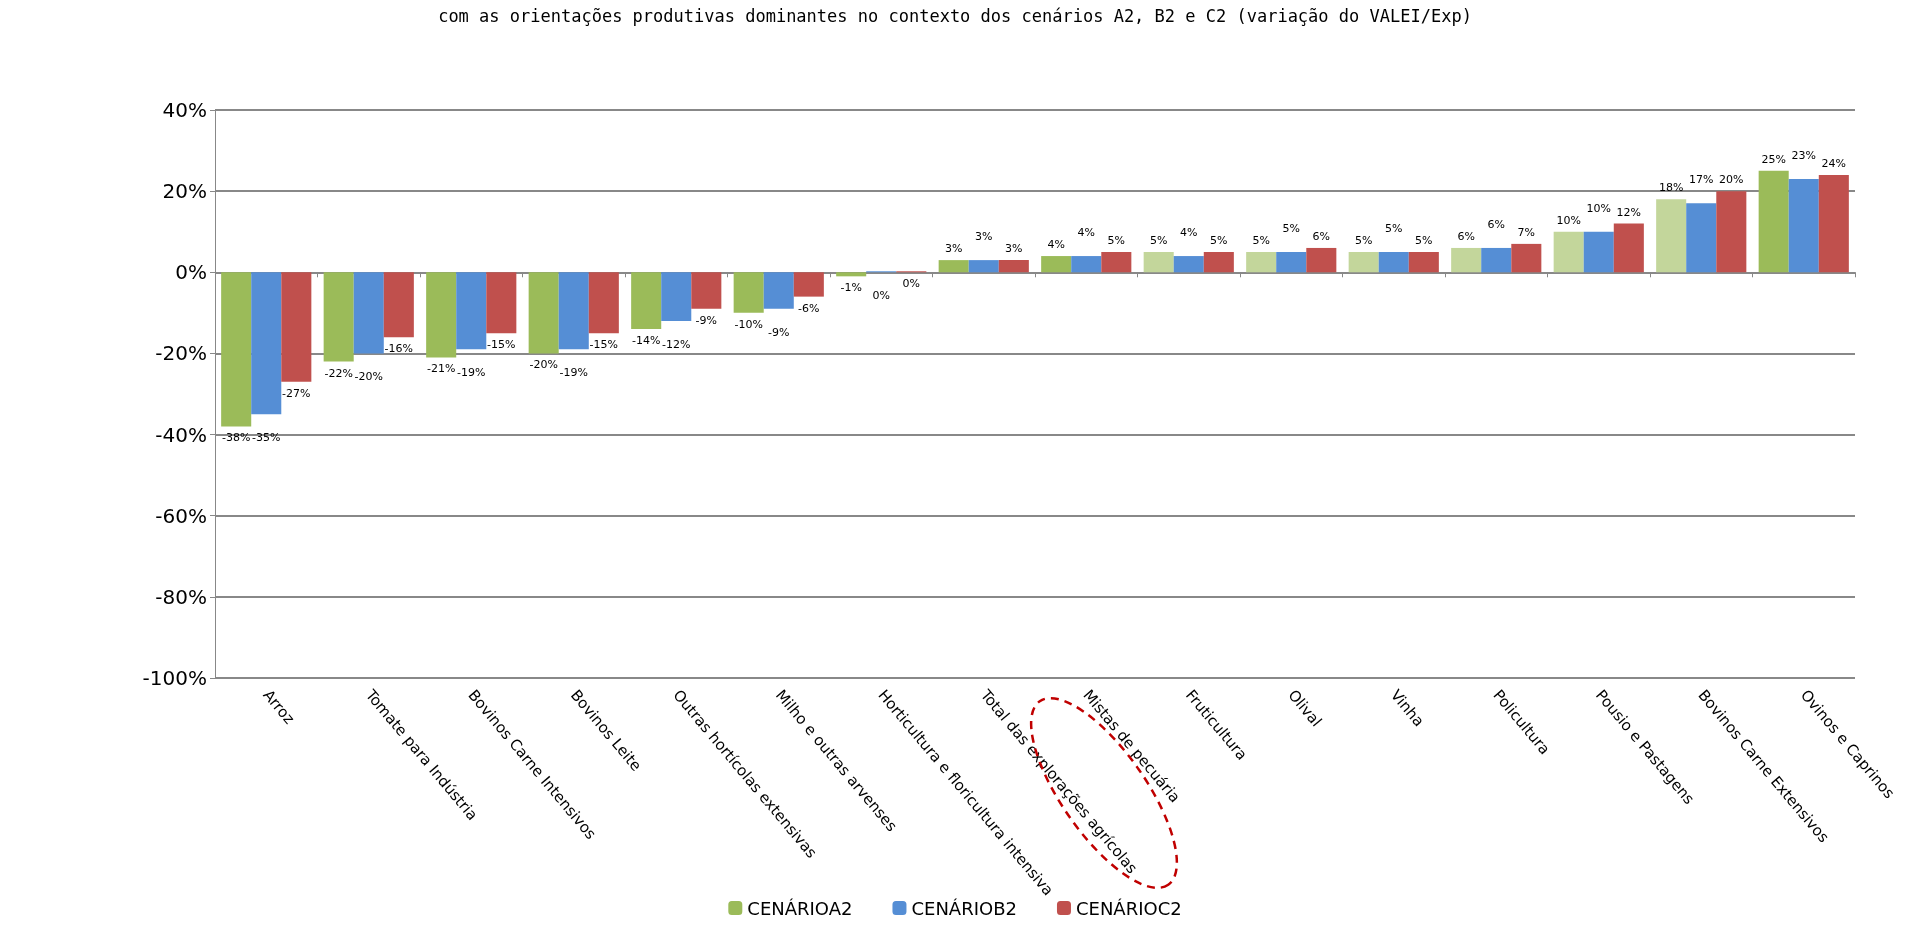 The height and width of the screenshot is (928, 1910). I want to click on legend-label: CENÁRIOA2, so click(800, 908).